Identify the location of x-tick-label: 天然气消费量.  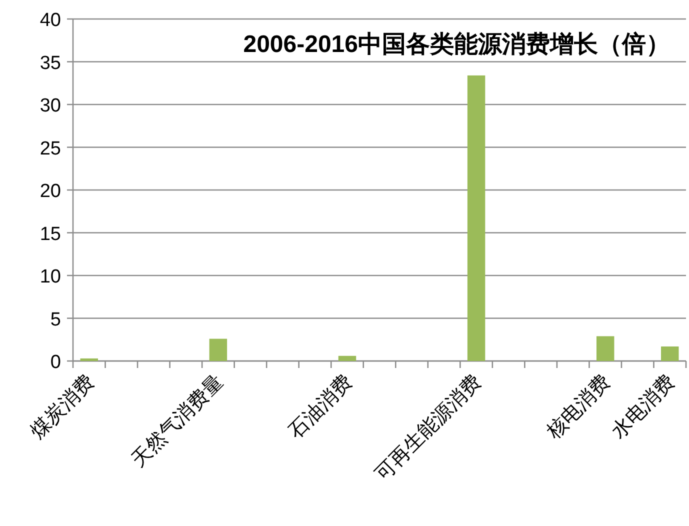
(177, 421).